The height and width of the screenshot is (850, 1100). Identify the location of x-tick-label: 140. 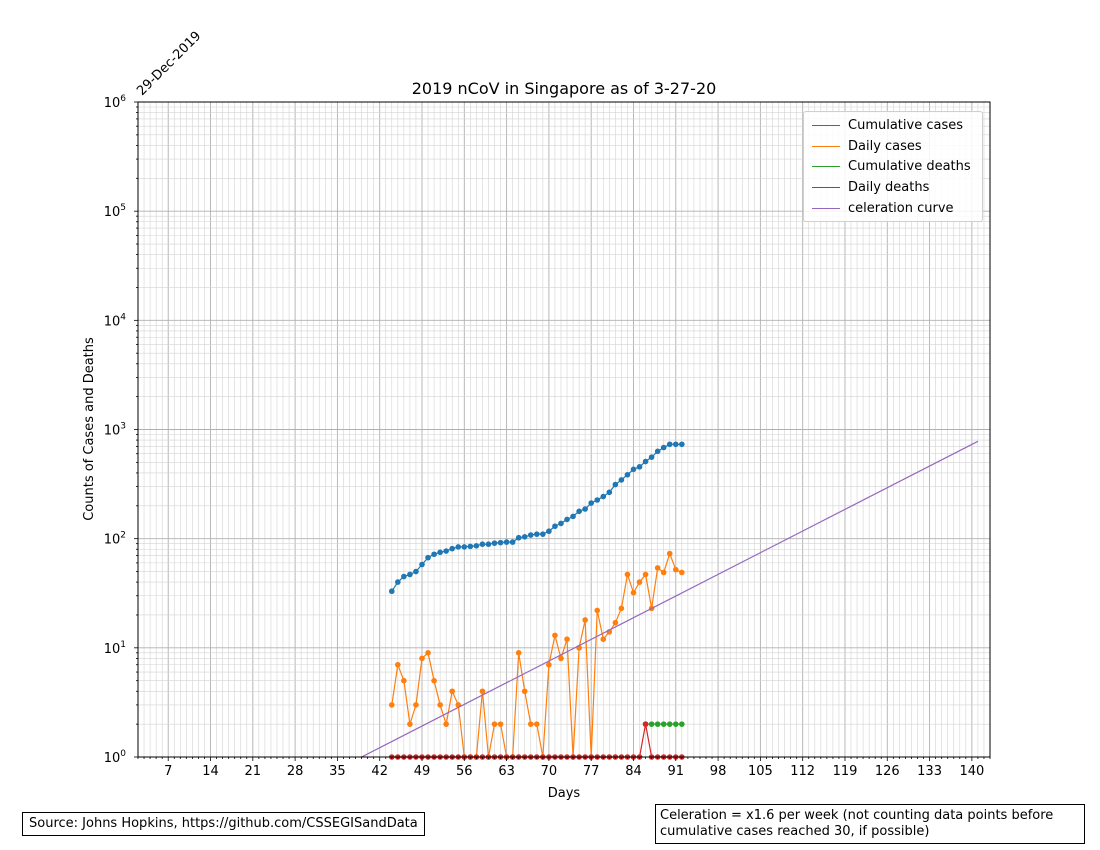
(971, 771).